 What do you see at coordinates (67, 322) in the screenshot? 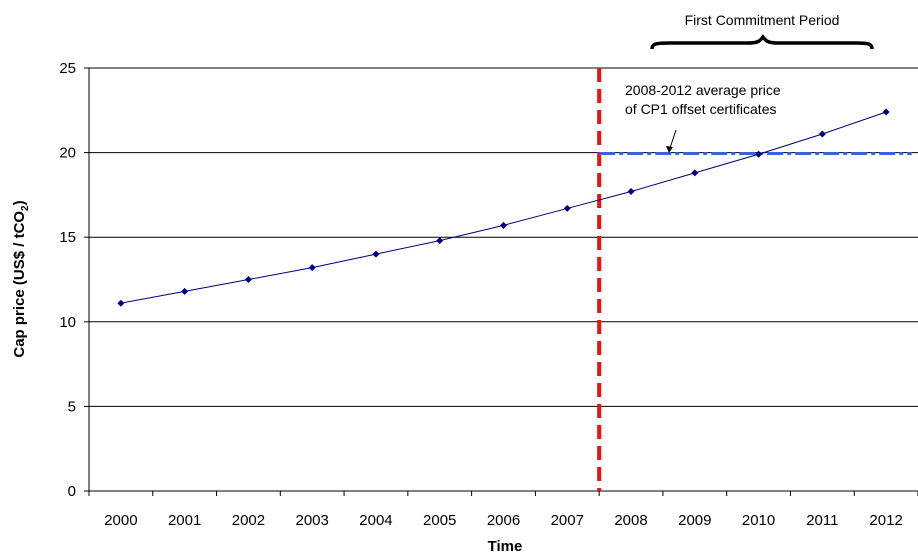
I see `y-tick-label: 10` at bounding box center [67, 322].